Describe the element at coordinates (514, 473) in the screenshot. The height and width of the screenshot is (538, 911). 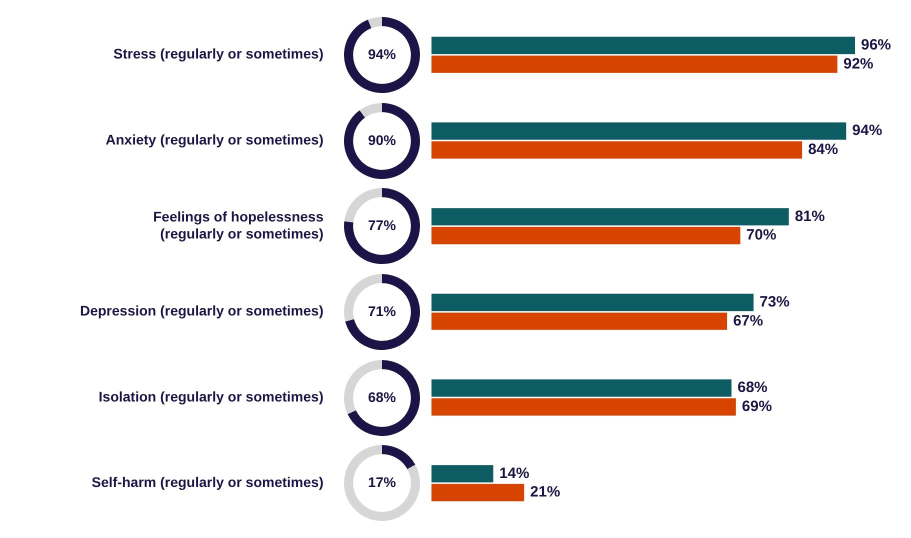
I see `data-label: 14%` at that location.